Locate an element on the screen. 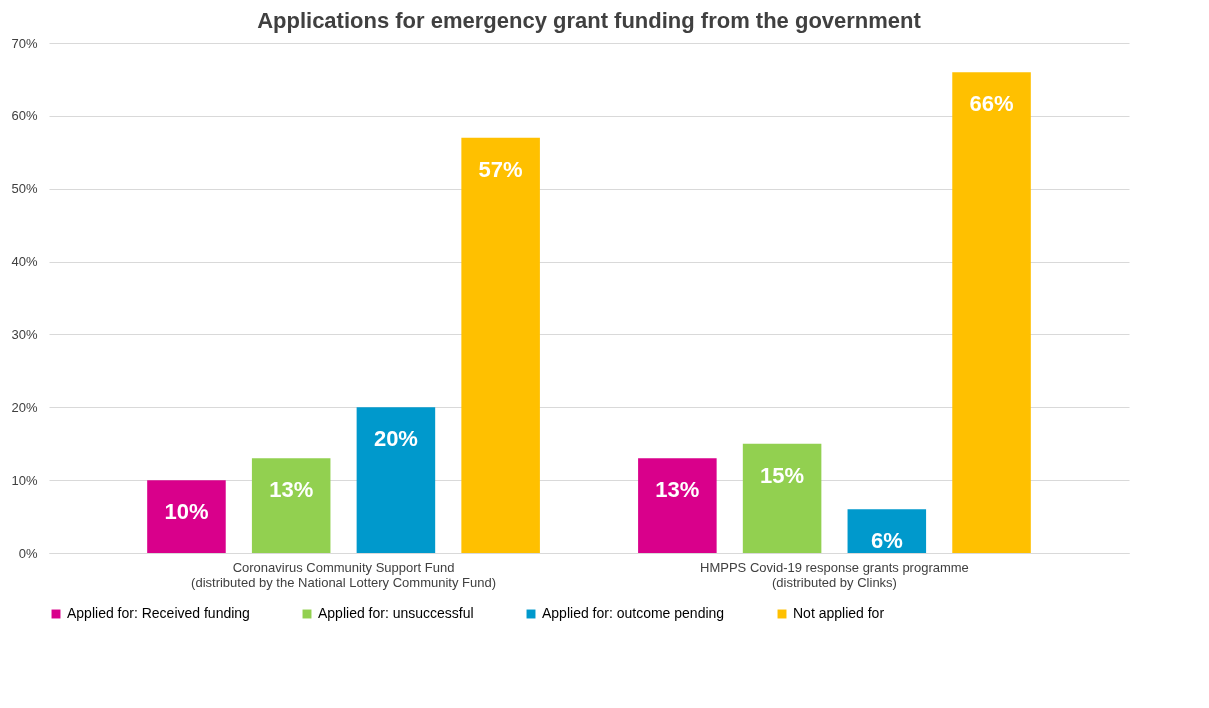 The height and width of the screenshot is (708, 1209). legend-label: Not applied for is located at coordinates (839, 613).